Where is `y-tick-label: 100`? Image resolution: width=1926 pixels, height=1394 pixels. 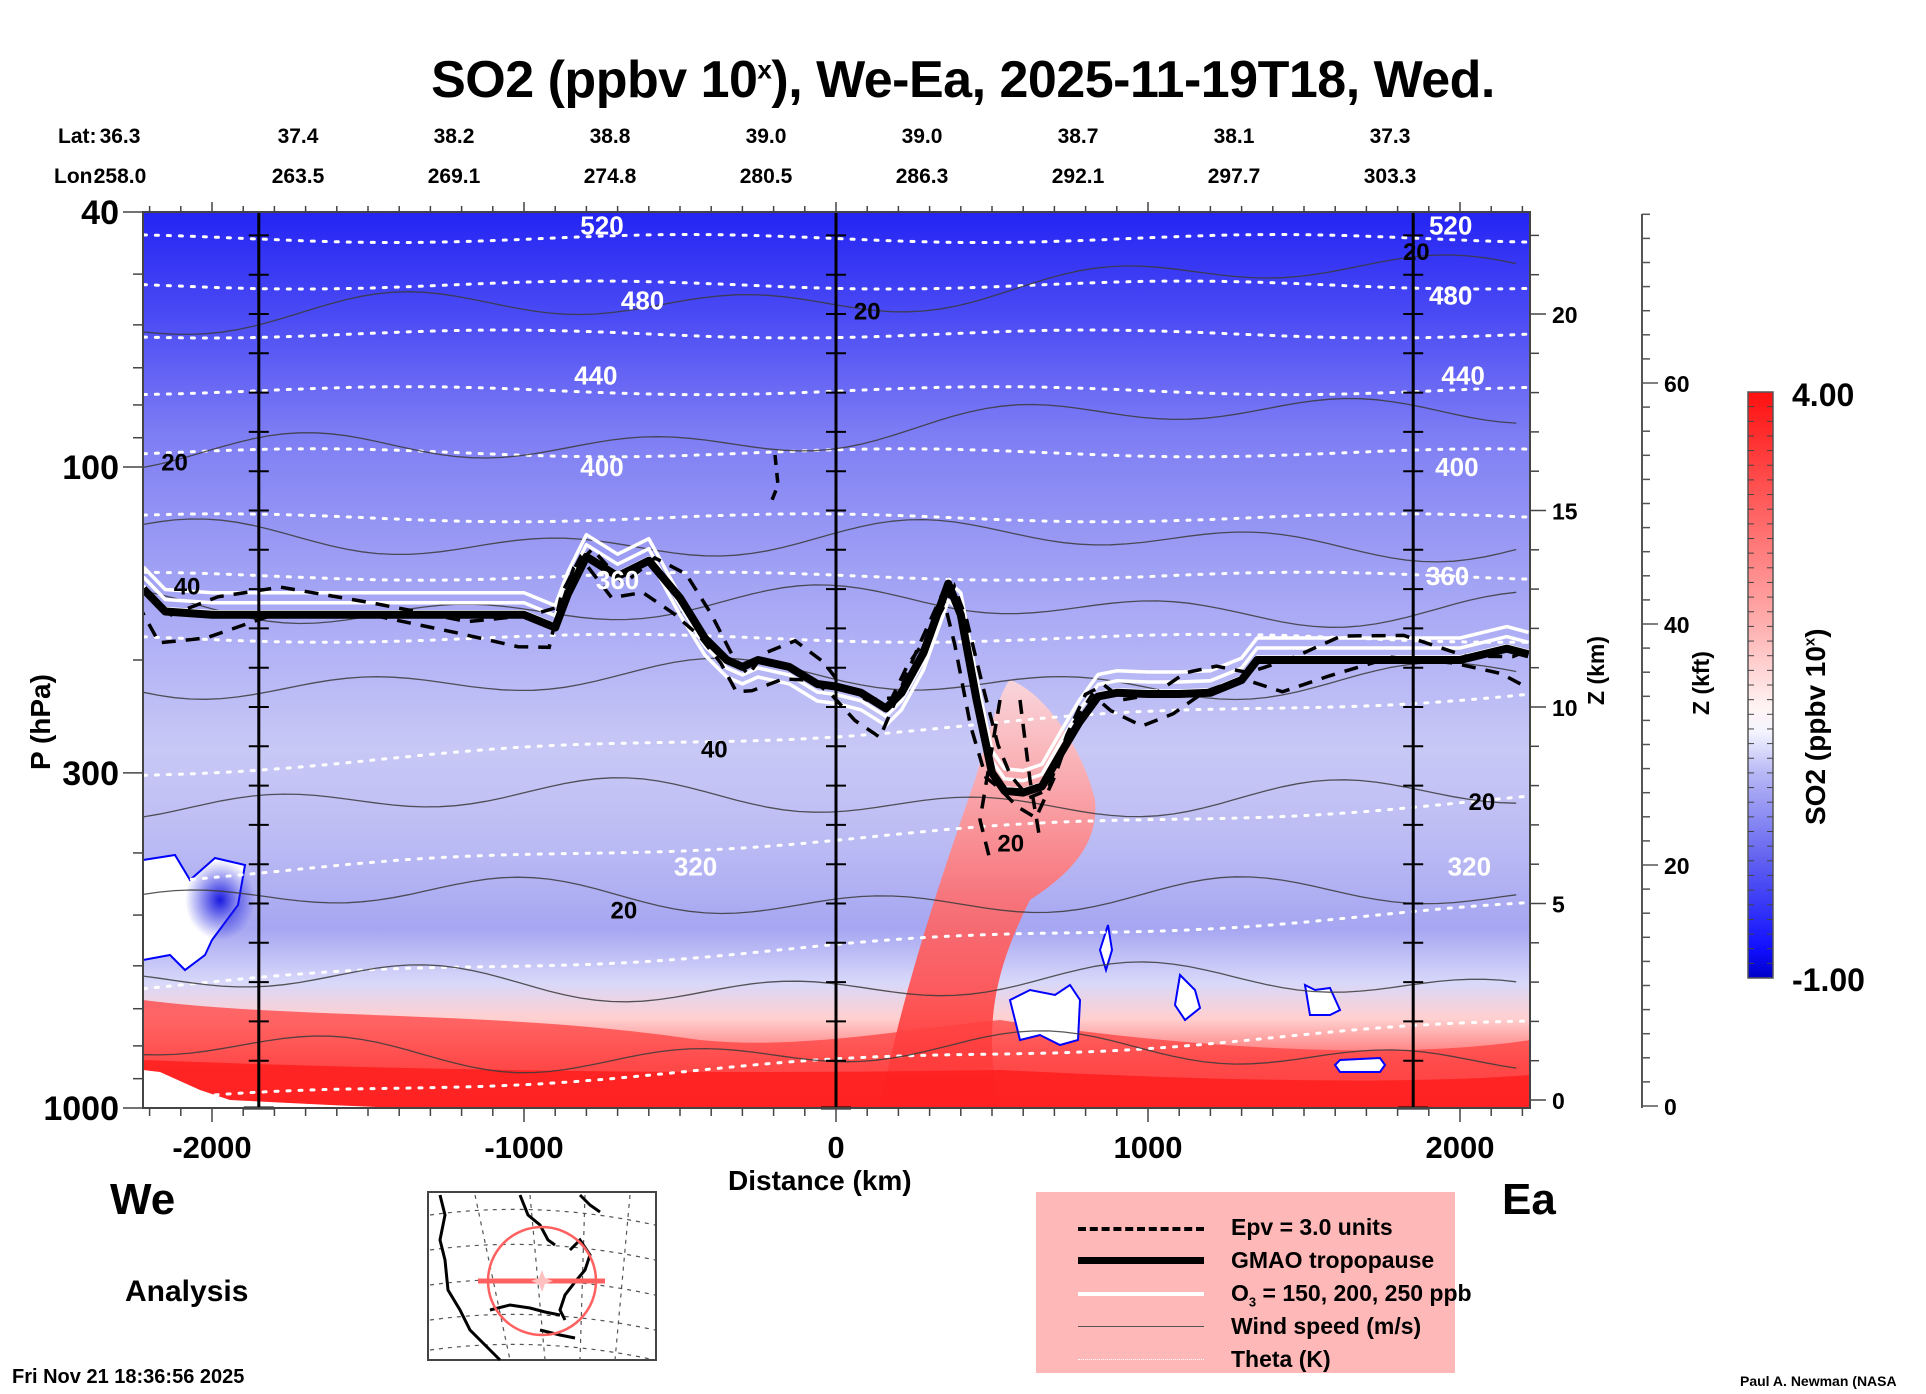
y-tick-label: 100 is located at coordinates (90, 468).